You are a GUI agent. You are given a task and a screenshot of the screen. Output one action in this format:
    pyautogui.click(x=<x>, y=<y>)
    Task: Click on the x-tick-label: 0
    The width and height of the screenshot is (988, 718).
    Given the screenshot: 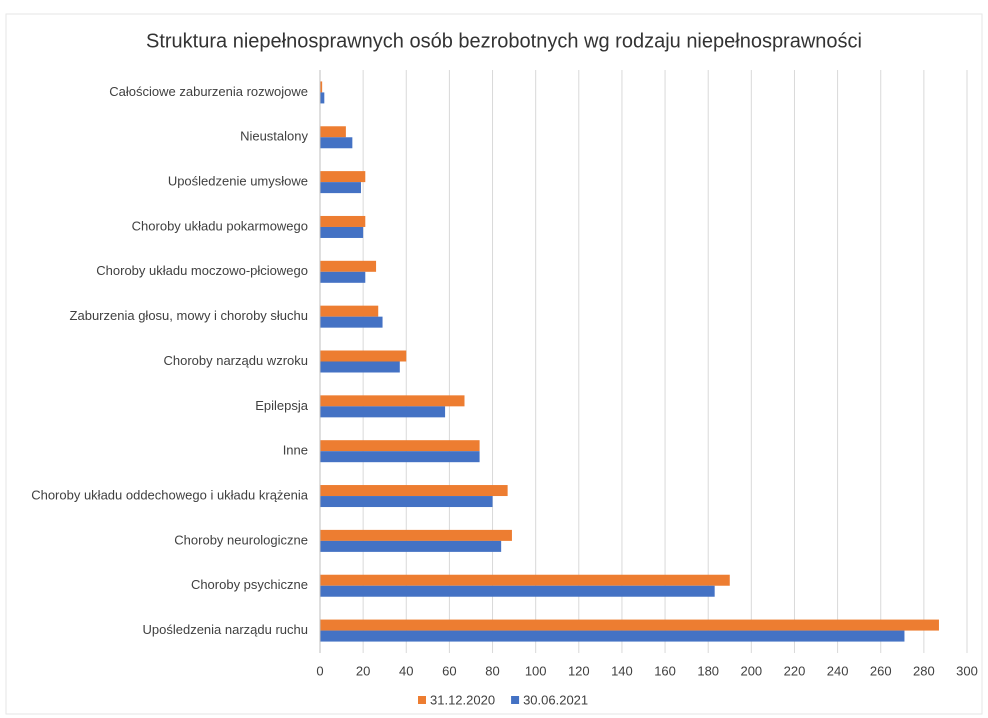 What is the action you would take?
    pyautogui.click(x=319, y=670)
    